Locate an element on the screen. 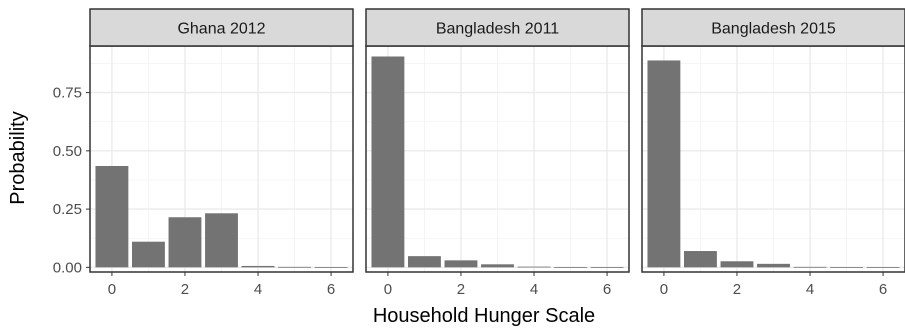 Image resolution: width=905 pixels, height=332 pixels. y-axis: 0.00 0.25 0.50 0.75 is located at coordinates (71, 180).